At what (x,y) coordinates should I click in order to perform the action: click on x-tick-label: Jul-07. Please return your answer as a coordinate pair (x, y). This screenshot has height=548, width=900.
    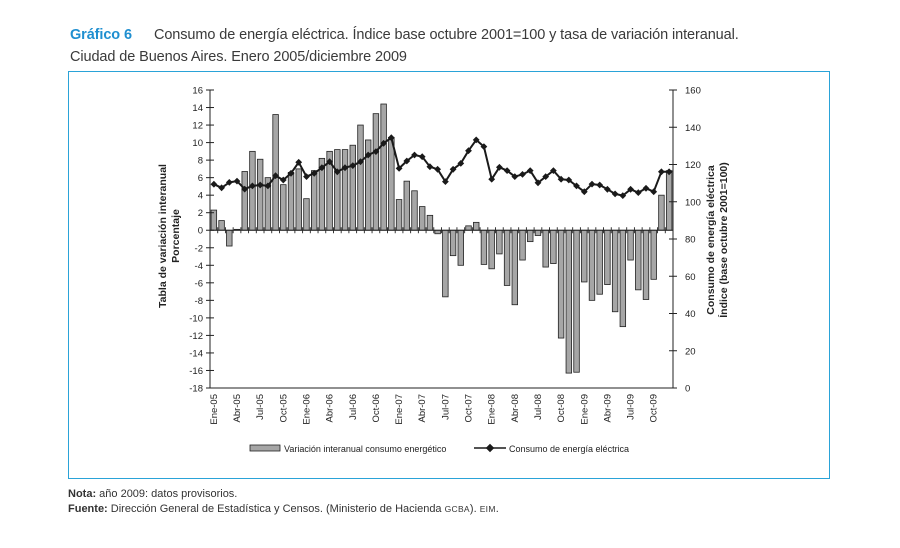
    Looking at the image, I should click on (445, 407).